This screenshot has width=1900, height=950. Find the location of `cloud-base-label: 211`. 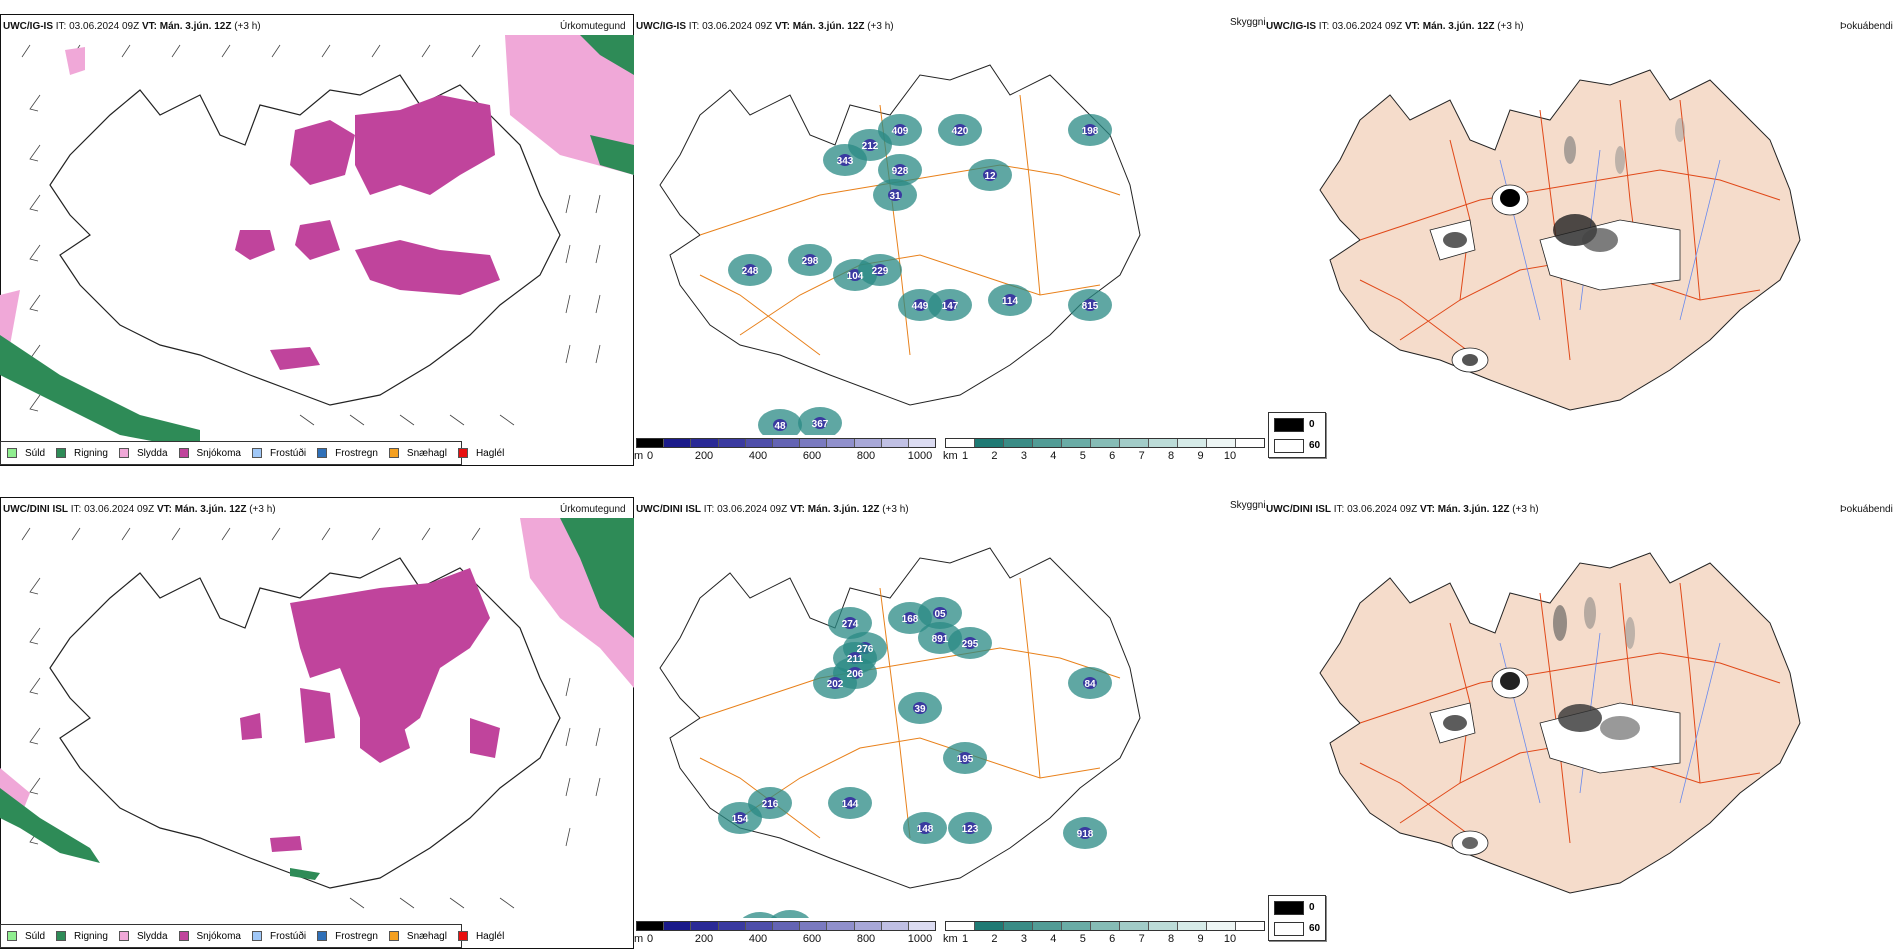

cloud-base-label: 211 is located at coordinates (855, 659).